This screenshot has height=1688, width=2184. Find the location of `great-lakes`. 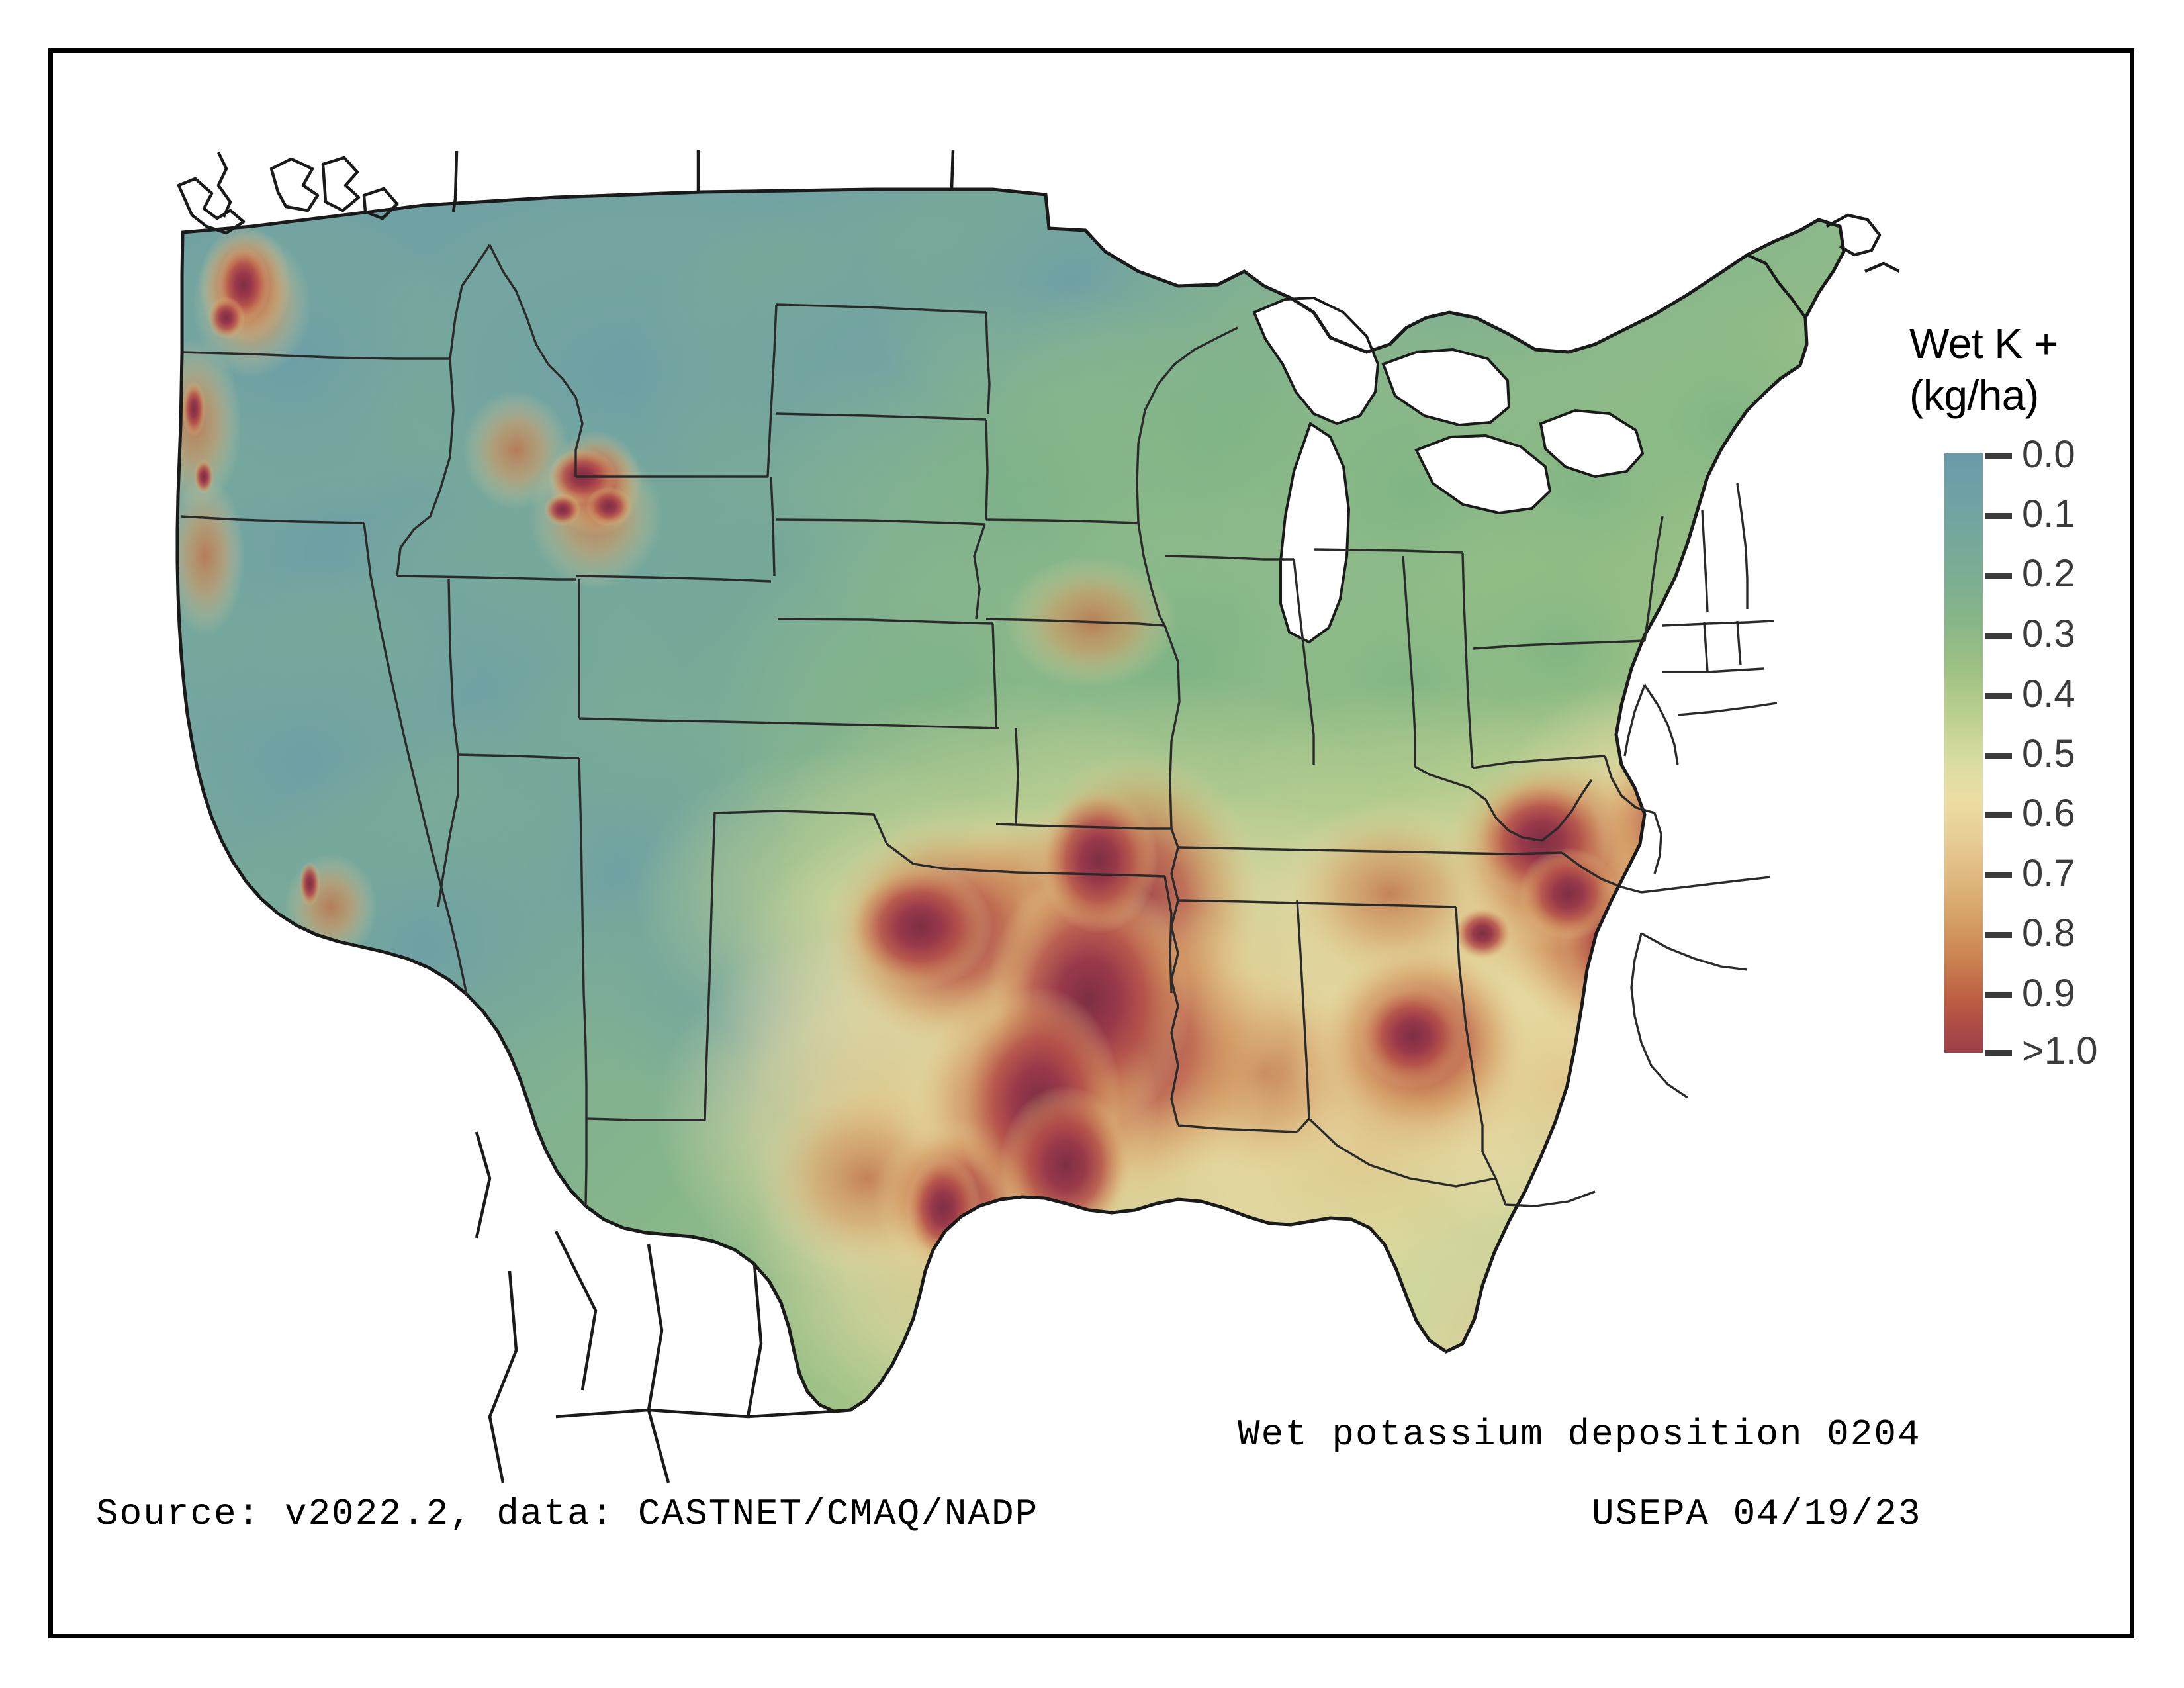

great-lakes is located at coordinates (1448, 470).